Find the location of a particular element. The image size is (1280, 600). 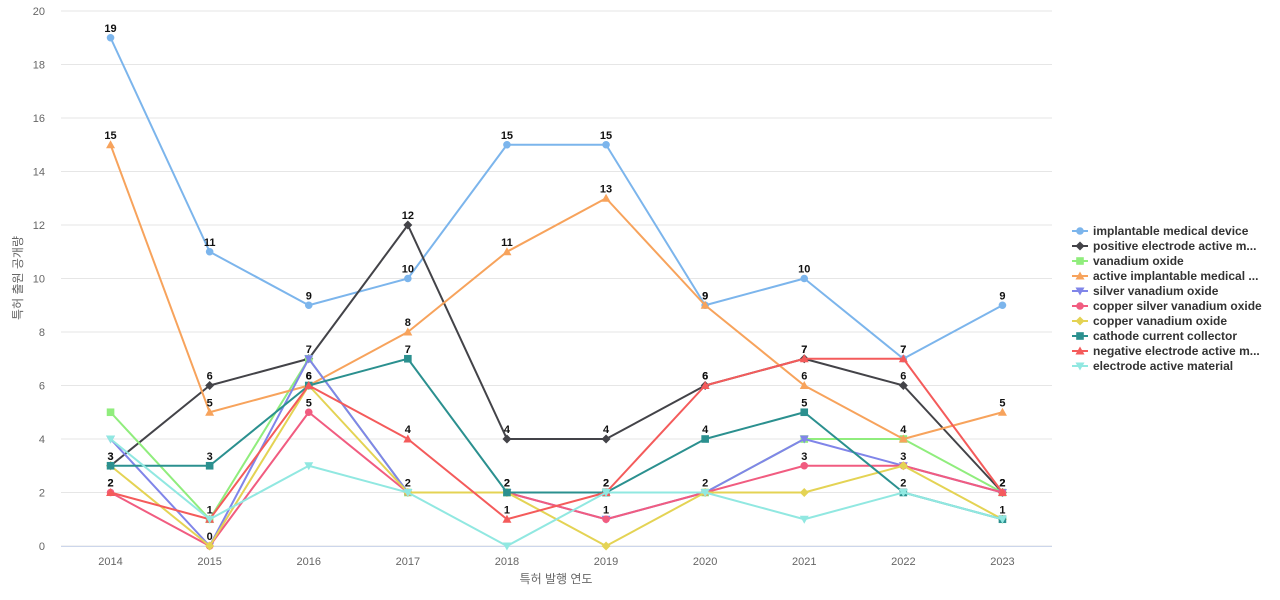

legend-item: copper vanadium oxide is located at coordinates (1149, 321).